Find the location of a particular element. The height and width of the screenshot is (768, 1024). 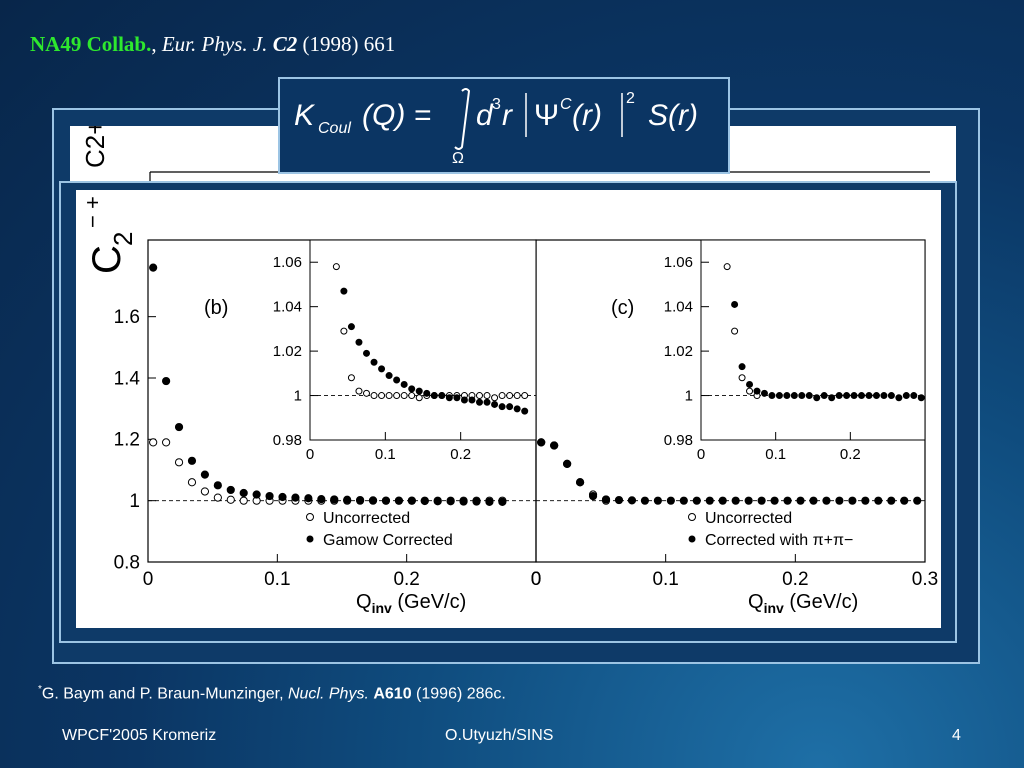

legend-b-filled-marker is located at coordinates (310, 539).